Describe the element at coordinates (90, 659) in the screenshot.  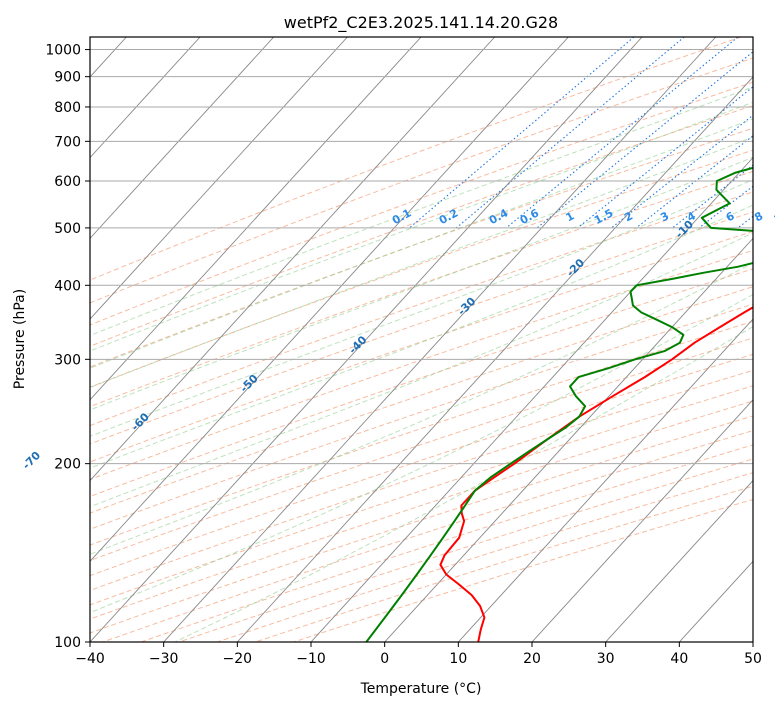
I see `x-tick-label: −40` at that location.